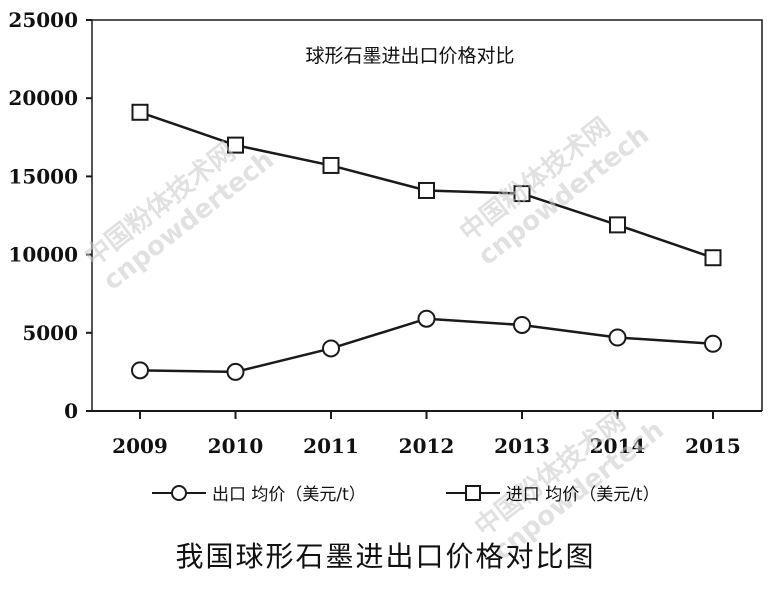 Image resolution: width=771 pixels, height=595 pixels. Describe the element at coordinates (236, 446) in the screenshot. I see `x-tick-label: 2010` at that location.